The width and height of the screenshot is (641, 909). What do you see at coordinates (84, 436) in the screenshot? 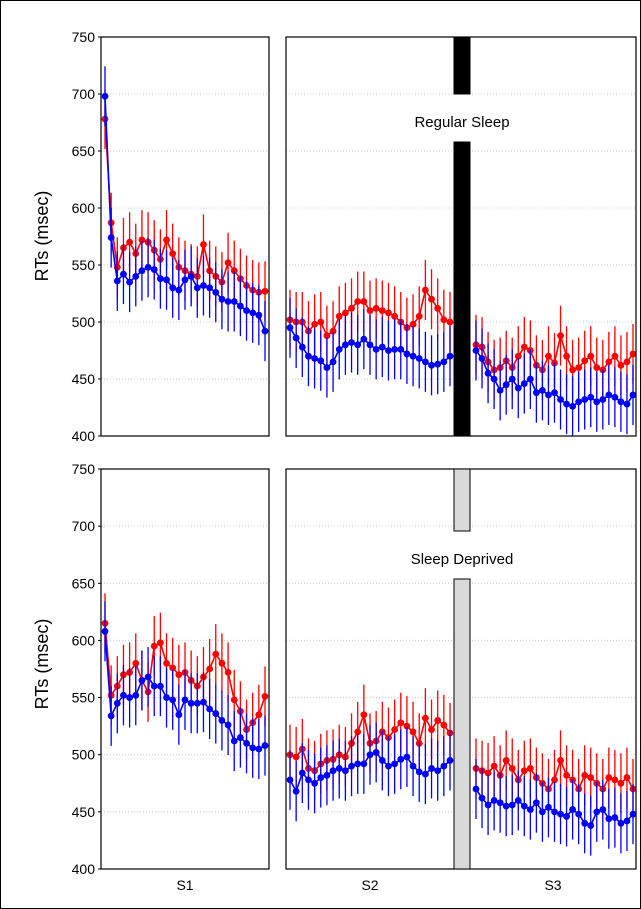
I see `y-tick-label: 400` at bounding box center [84, 436].